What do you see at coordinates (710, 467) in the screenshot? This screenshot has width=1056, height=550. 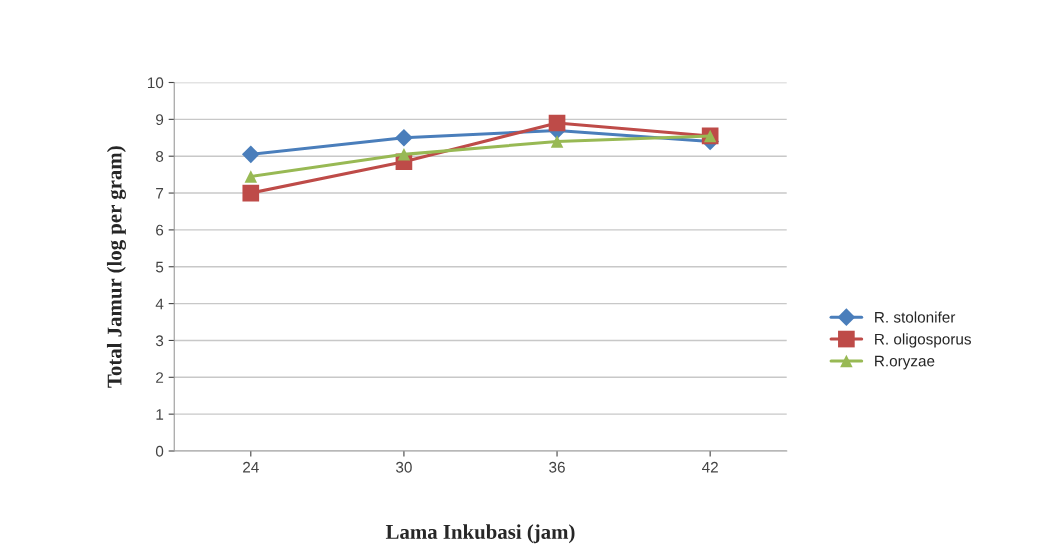 I see `x-tick-label: 42` at bounding box center [710, 467].